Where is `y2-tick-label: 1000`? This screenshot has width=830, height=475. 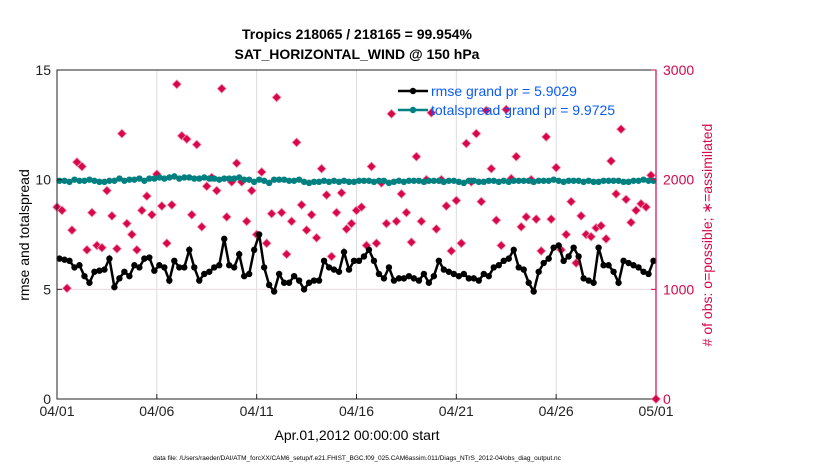 y2-tick-label: 1000 is located at coordinates (678, 289).